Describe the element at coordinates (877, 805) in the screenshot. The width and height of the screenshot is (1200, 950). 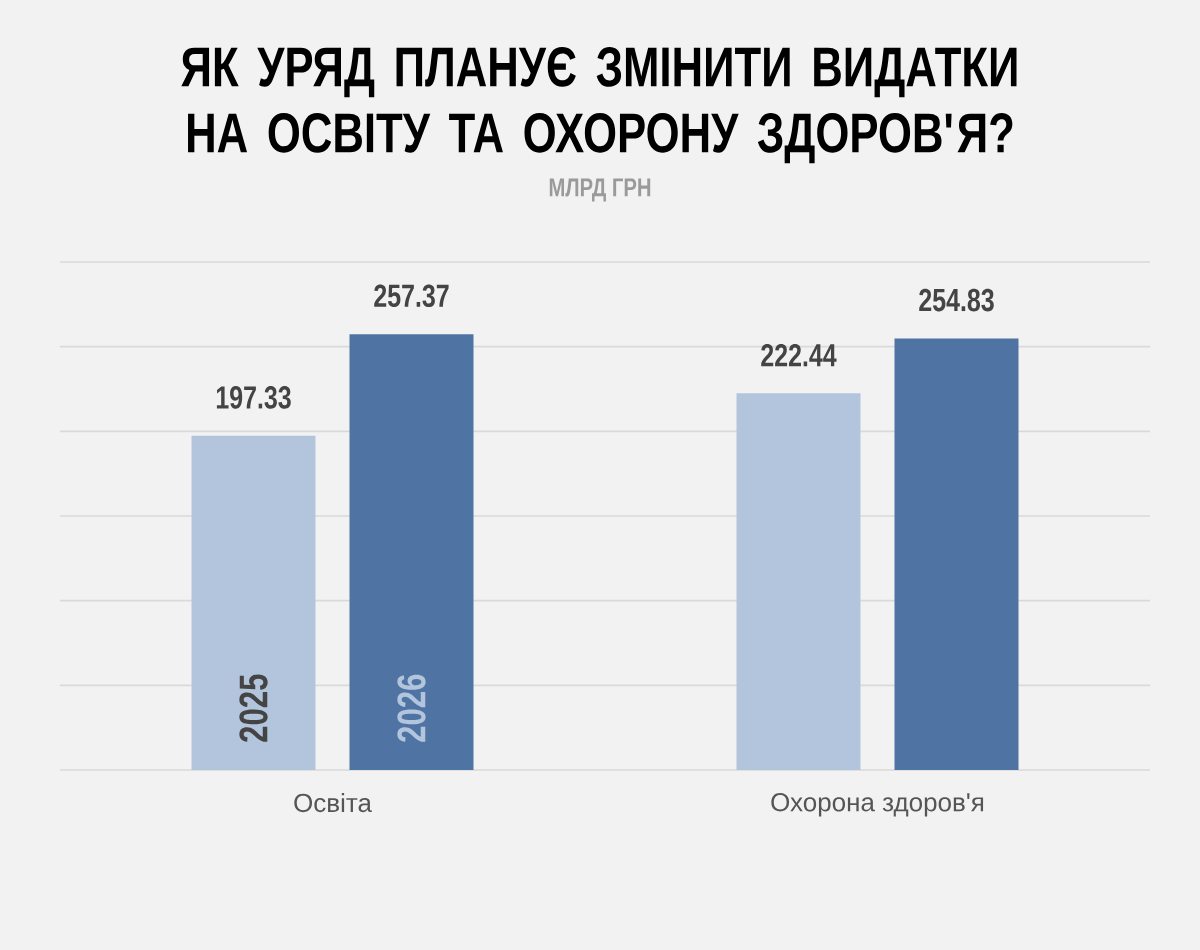
I see `x-tick-label: Охорона здоров'я` at that location.